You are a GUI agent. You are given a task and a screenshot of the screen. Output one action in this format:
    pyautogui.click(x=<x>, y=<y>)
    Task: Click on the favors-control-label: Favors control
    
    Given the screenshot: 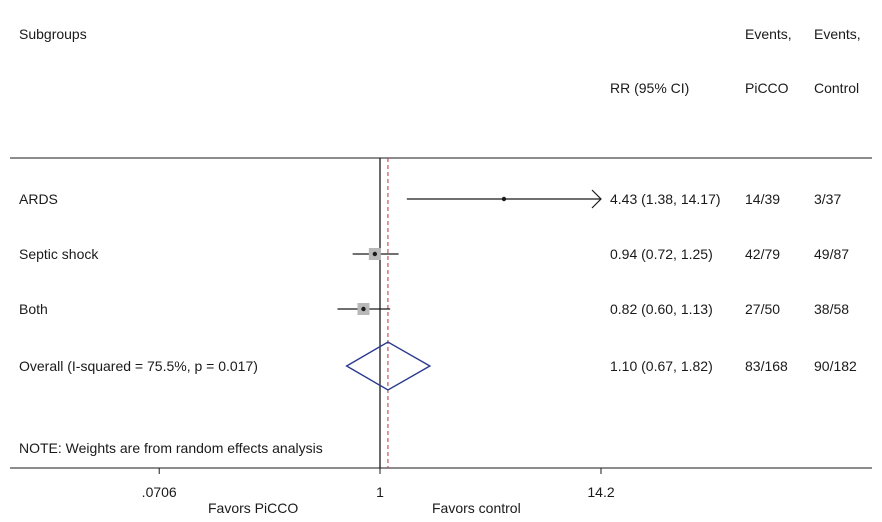 What is the action you would take?
    pyautogui.click(x=476, y=508)
    